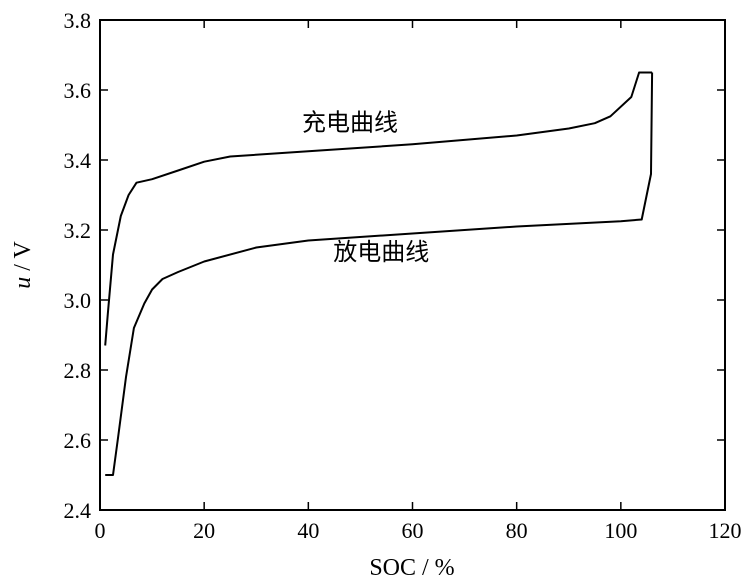 The image size is (750, 587). Describe the element at coordinates (78, 90) in the screenshot. I see `y-tick-label: 3.6` at that location.